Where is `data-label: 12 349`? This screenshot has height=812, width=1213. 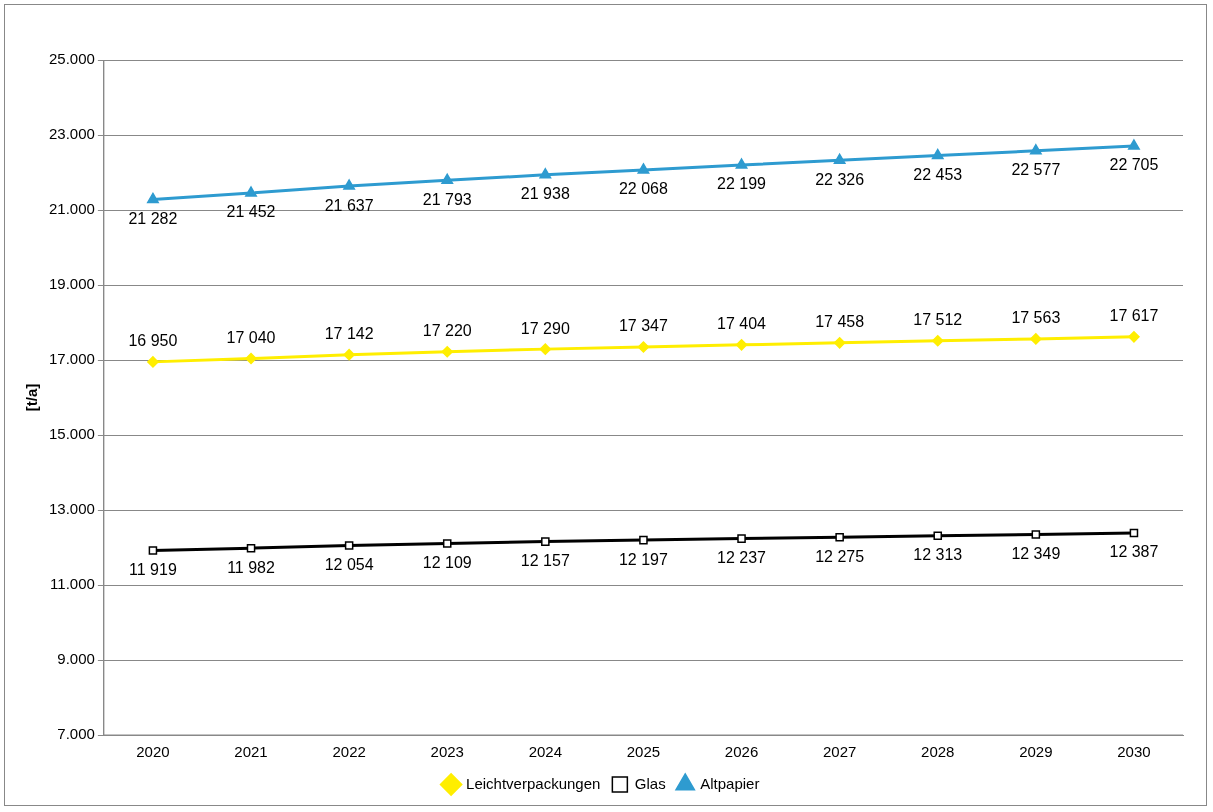
data-label: 12 349 is located at coordinates (1036, 553).